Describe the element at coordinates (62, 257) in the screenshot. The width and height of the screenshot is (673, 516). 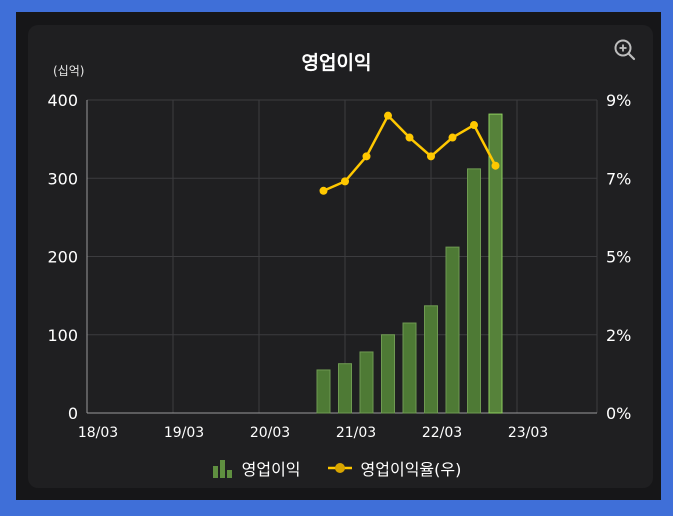
I see `y-left-tick-label: 200` at that location.